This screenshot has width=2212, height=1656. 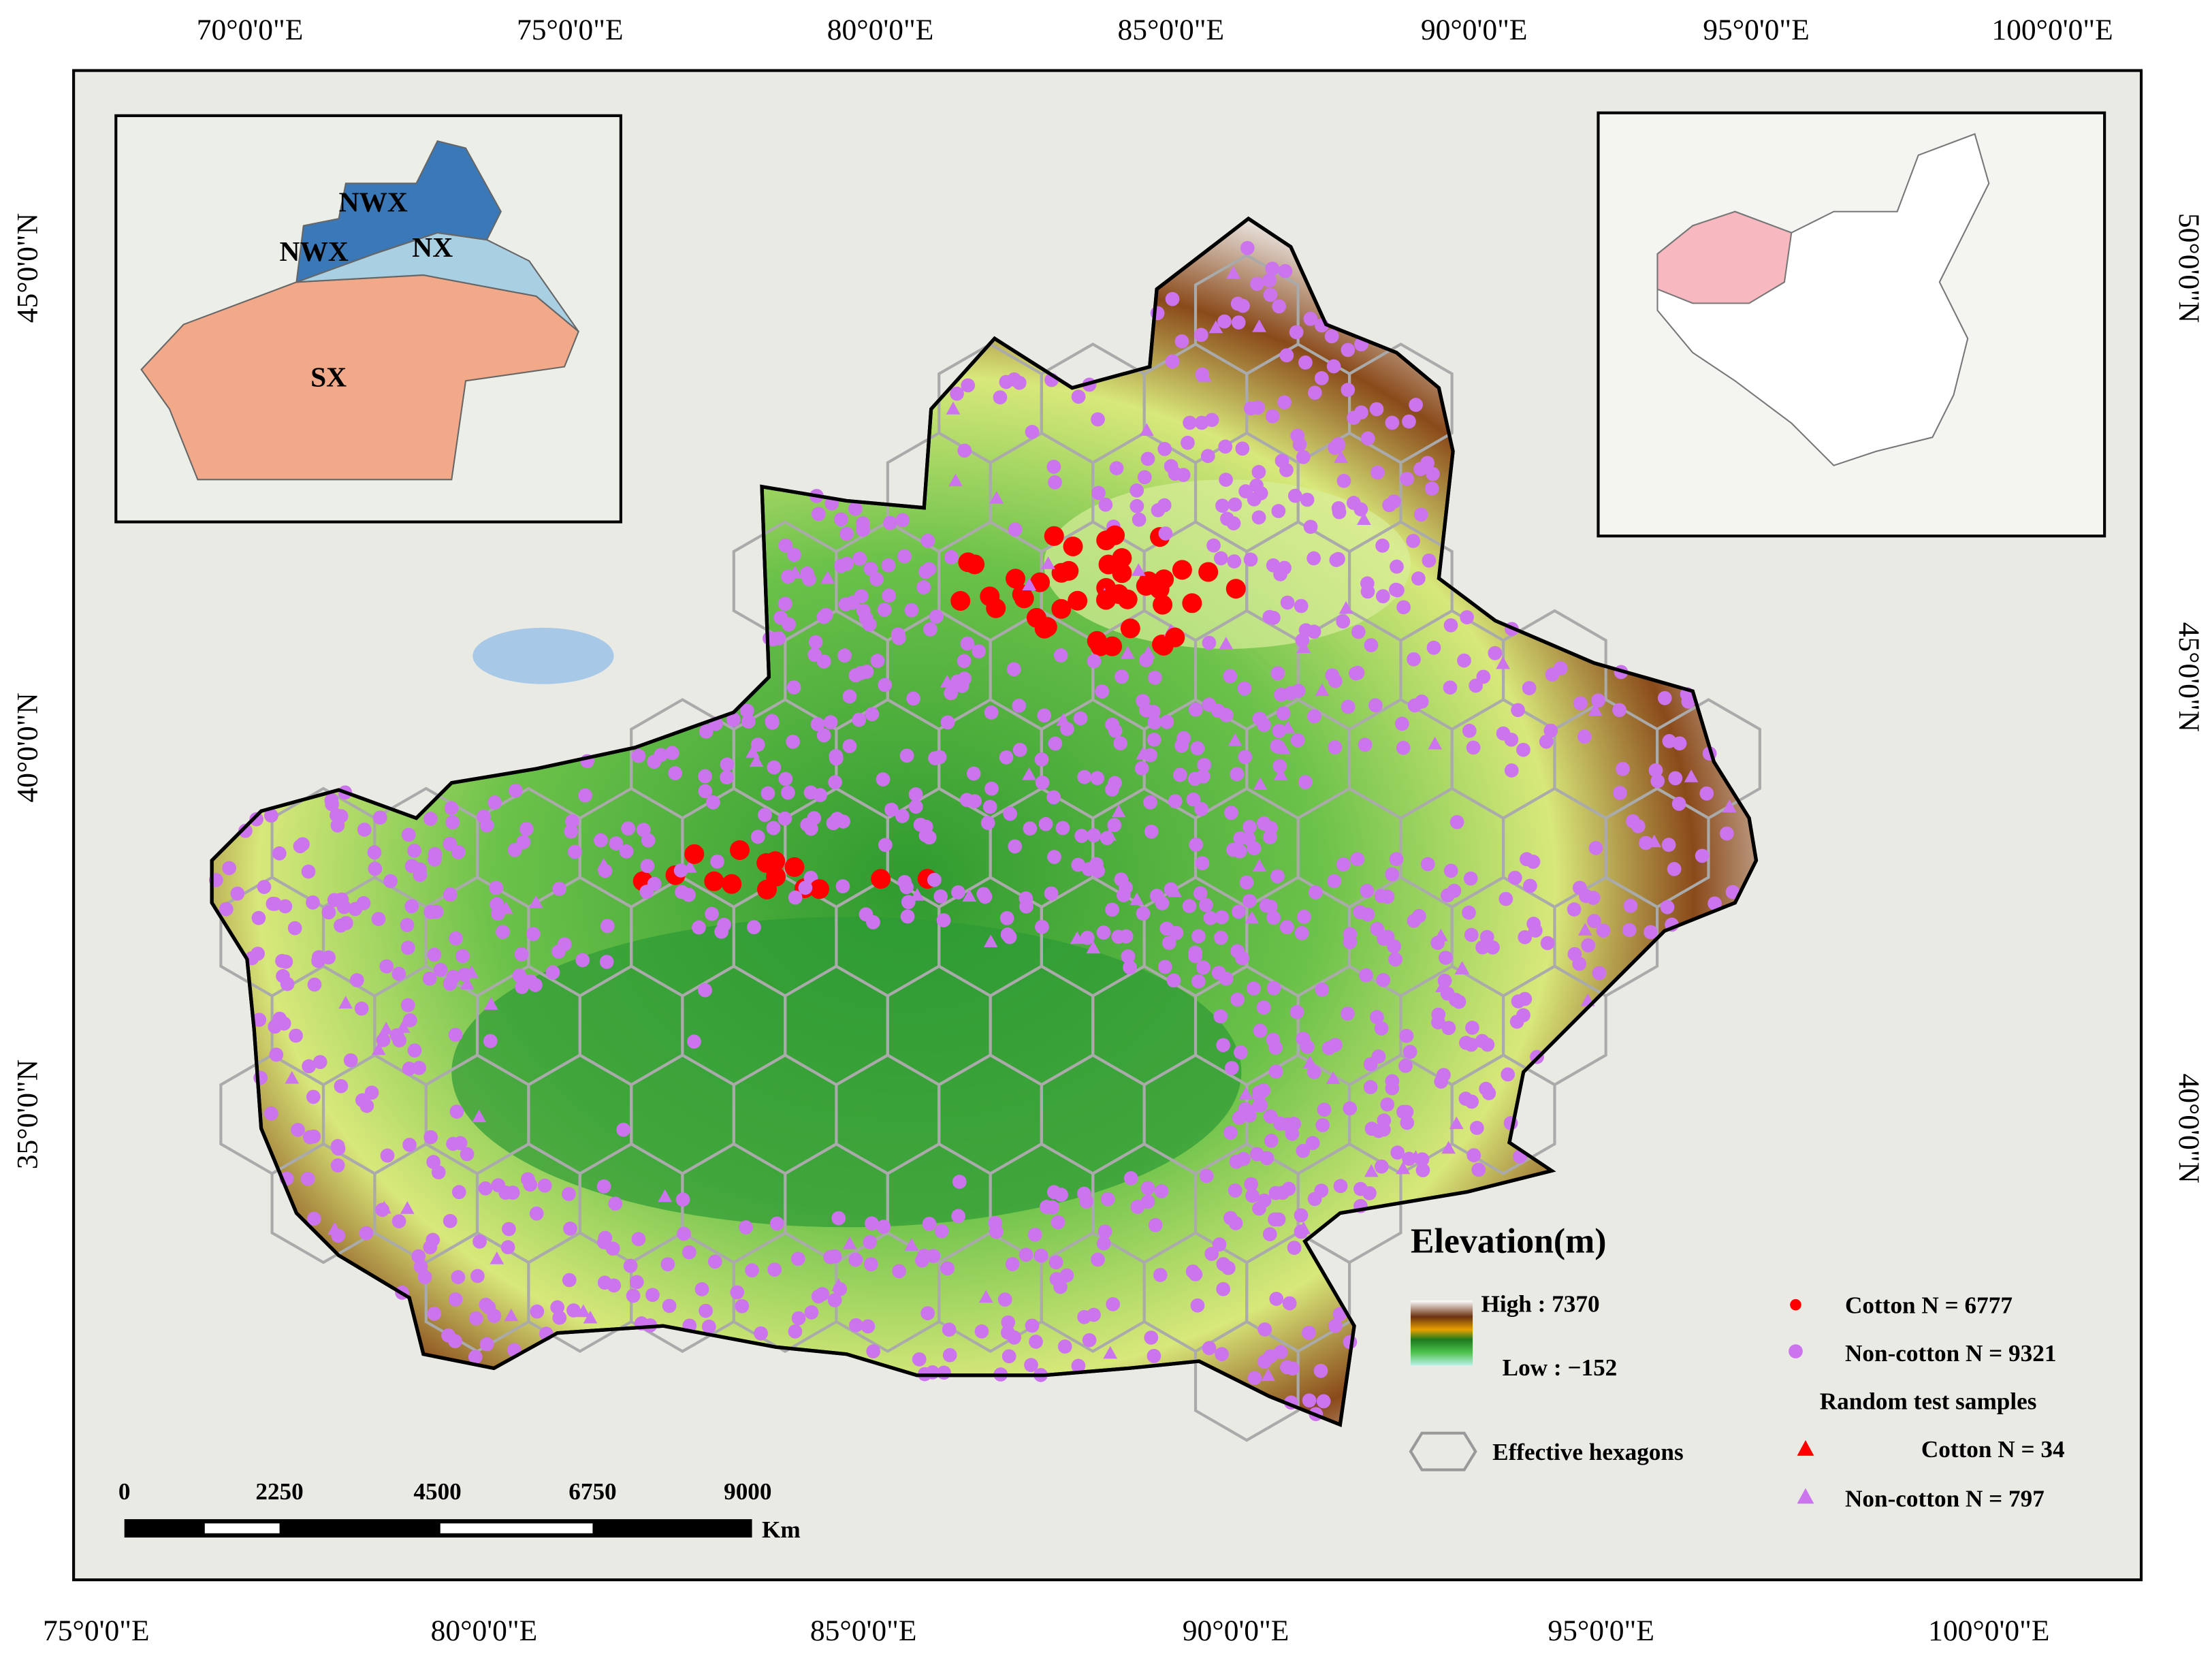 I want to click on hexagon-swatch, so click(x=1443, y=1451).